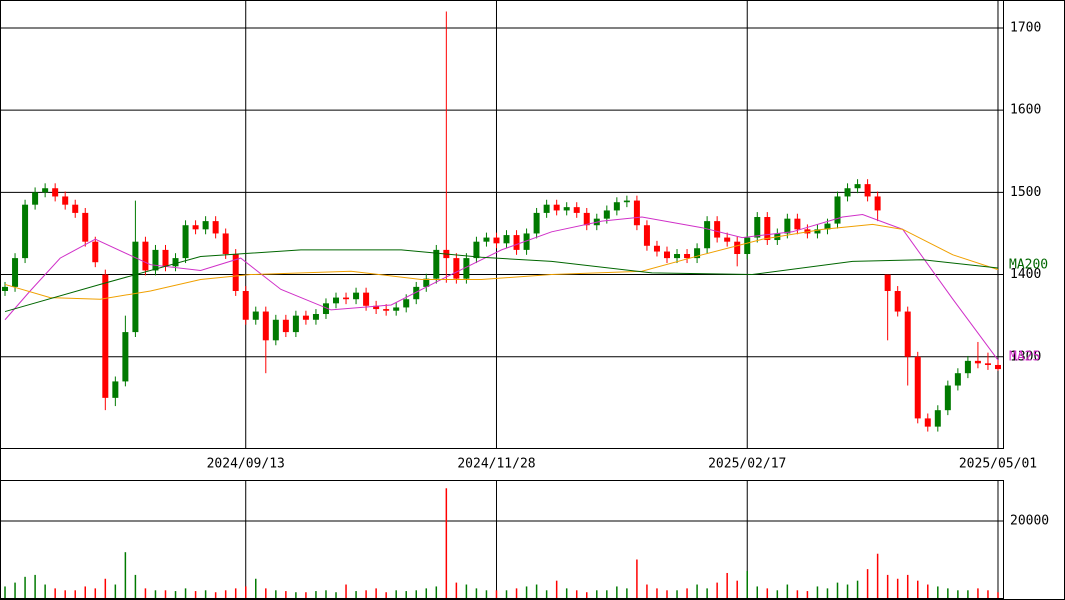 The height and width of the screenshot is (600, 1065). What do you see at coordinates (1028, 264) in the screenshot?
I see `ma-label: MA200` at bounding box center [1028, 264].